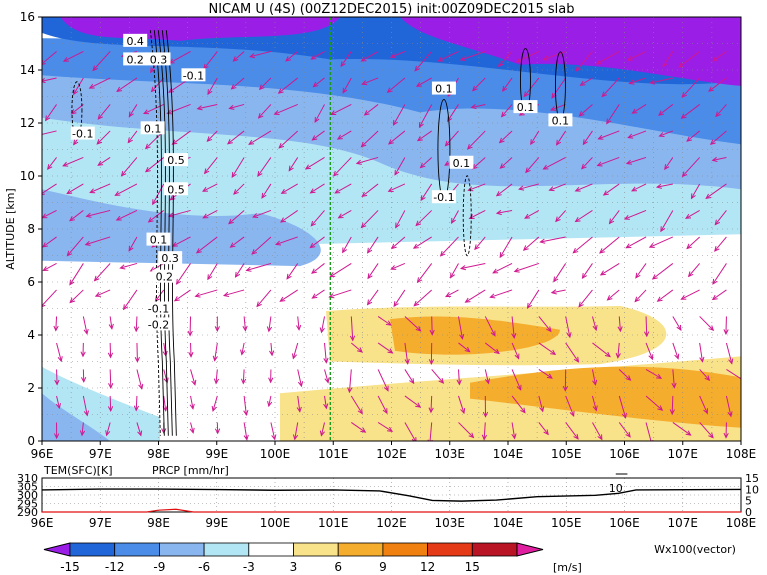 This screenshot has width=767, height=575. Describe the element at coordinates (31, 335) in the screenshot. I see `y-tick-label: 4` at that location.